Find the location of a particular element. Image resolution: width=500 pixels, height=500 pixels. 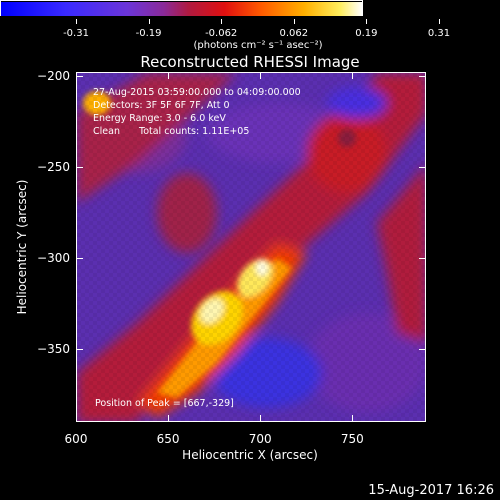

total-counts-text: Total counts: 1.11E+05 is located at coordinates (194, 131).